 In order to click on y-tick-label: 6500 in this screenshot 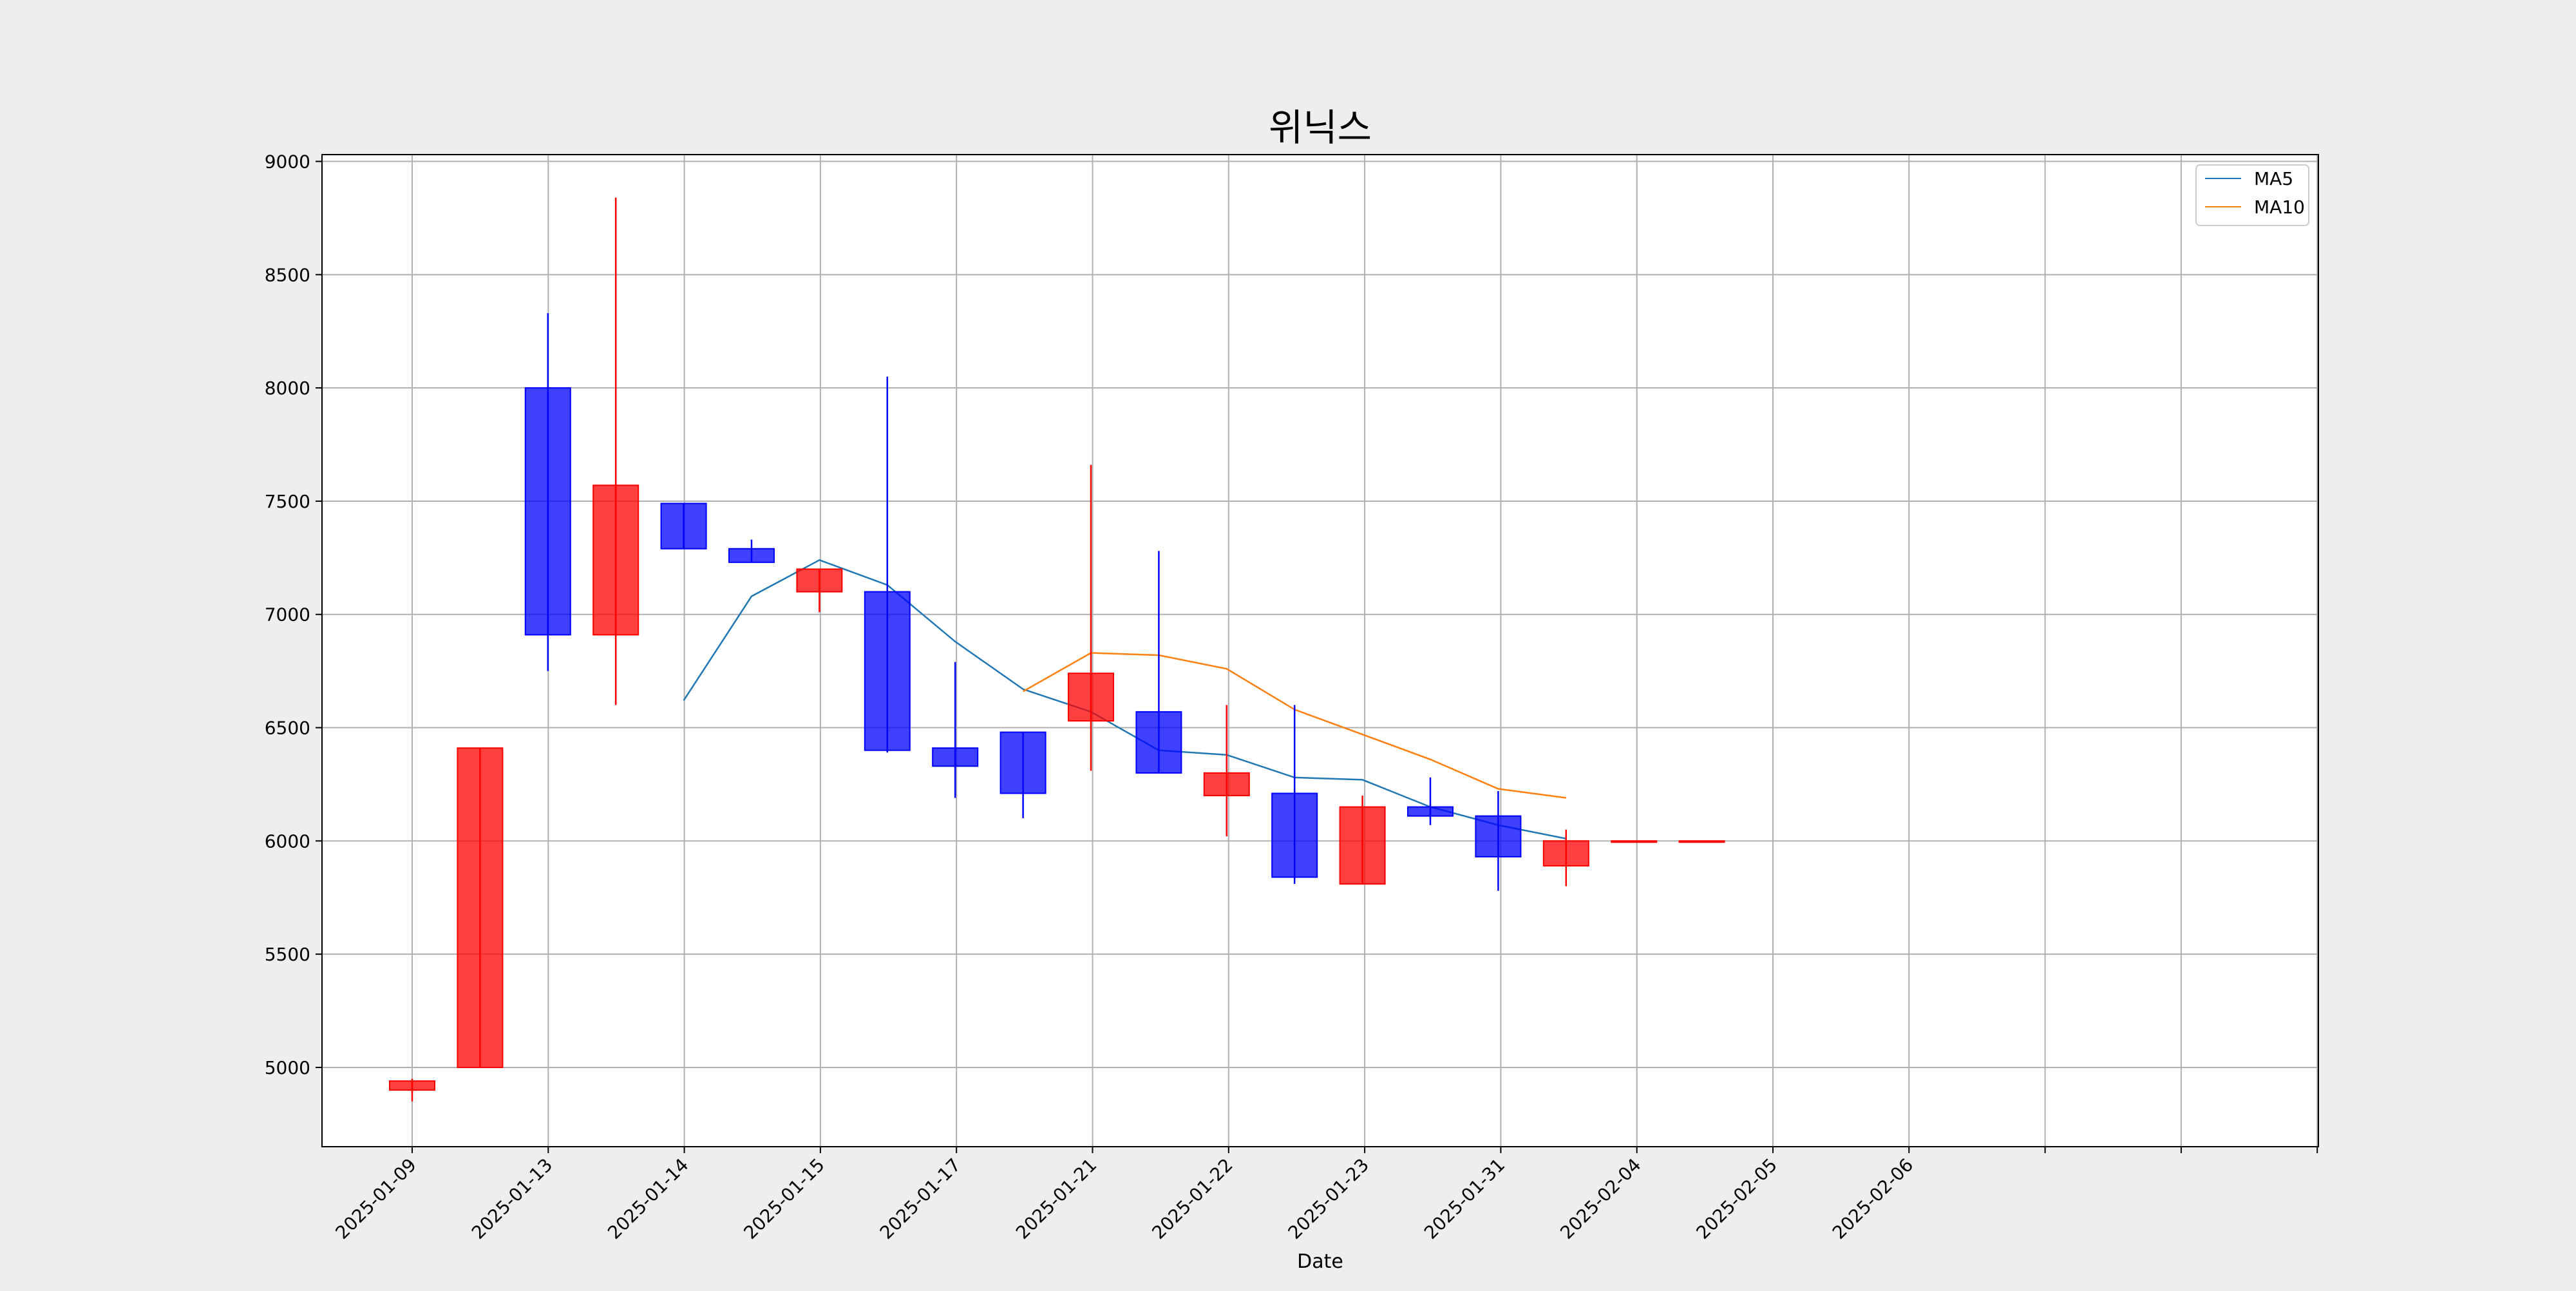, I will do `click(287, 728)`.